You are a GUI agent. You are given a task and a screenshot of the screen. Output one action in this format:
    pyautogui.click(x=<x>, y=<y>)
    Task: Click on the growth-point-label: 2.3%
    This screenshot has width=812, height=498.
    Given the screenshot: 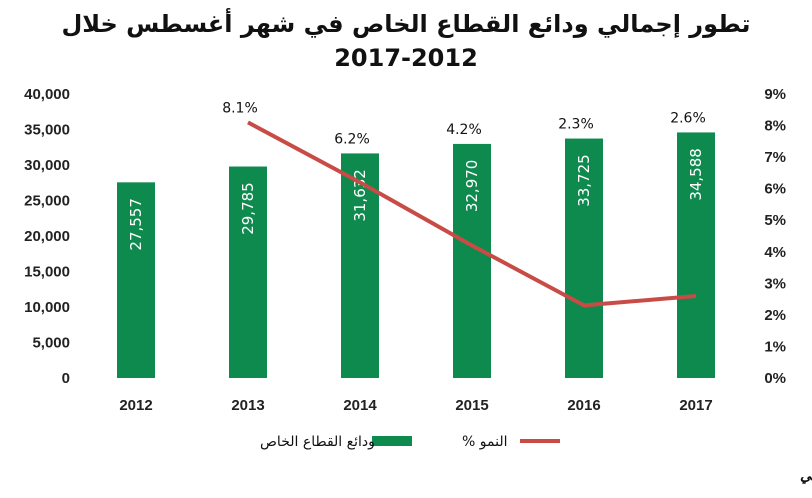 What is the action you would take?
    pyautogui.click(x=576, y=125)
    